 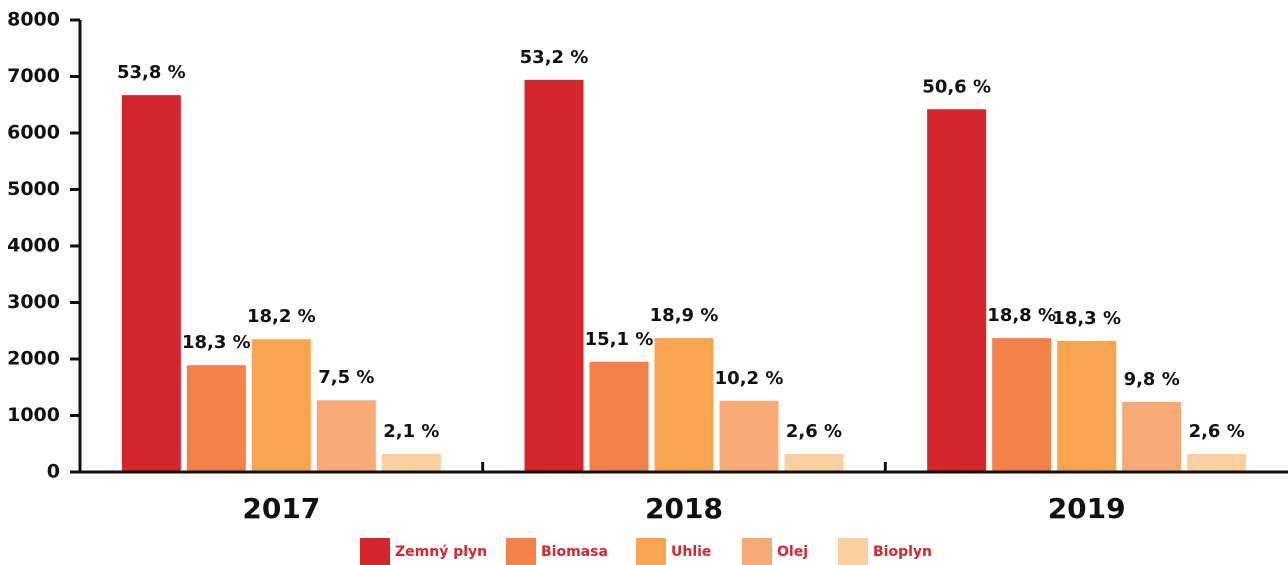 What do you see at coordinates (441, 552) in the screenshot?
I see `legend-label: Zemný plyn` at bounding box center [441, 552].